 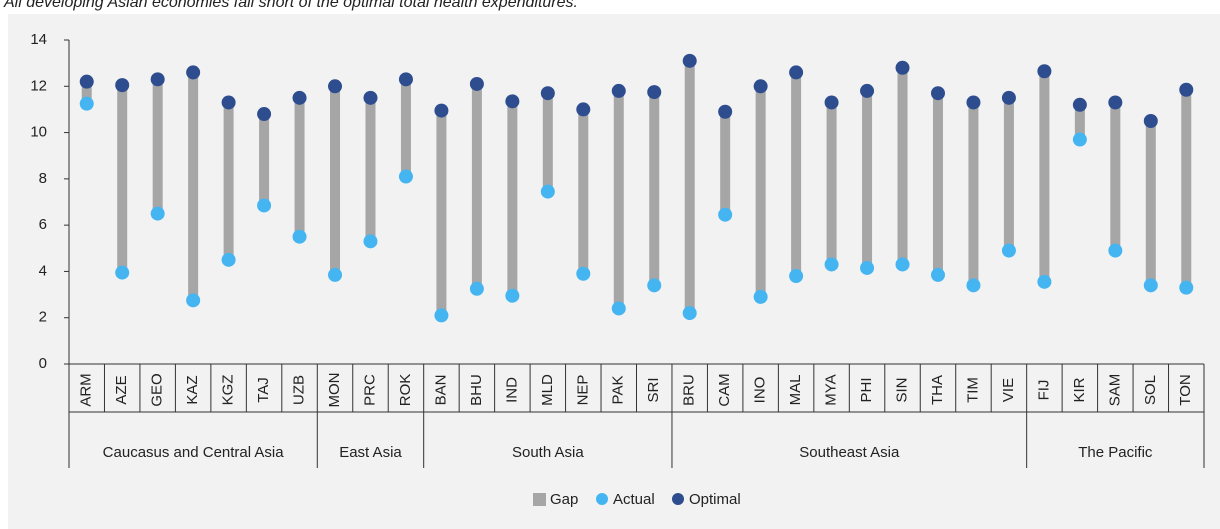 I want to click on group-label: East Asia, so click(x=370, y=452).